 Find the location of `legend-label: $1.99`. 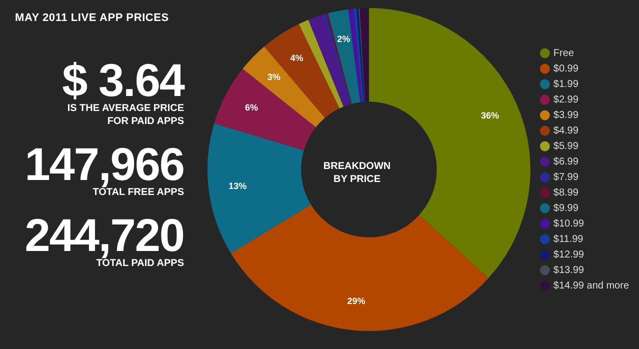

legend-label: $1.99 is located at coordinates (566, 84).